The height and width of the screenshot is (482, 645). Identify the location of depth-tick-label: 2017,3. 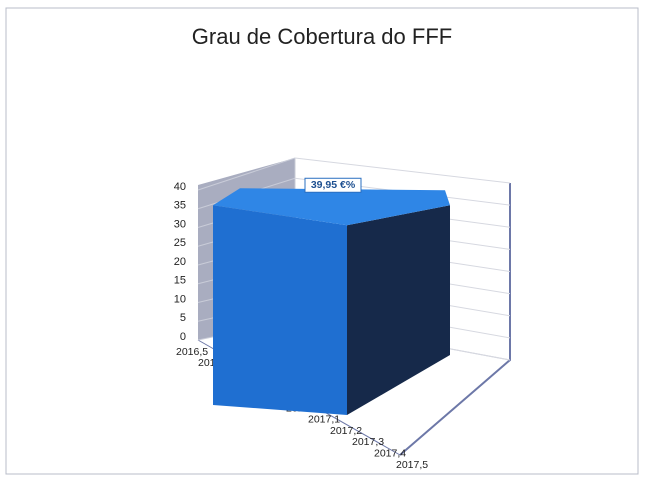
(368, 442).